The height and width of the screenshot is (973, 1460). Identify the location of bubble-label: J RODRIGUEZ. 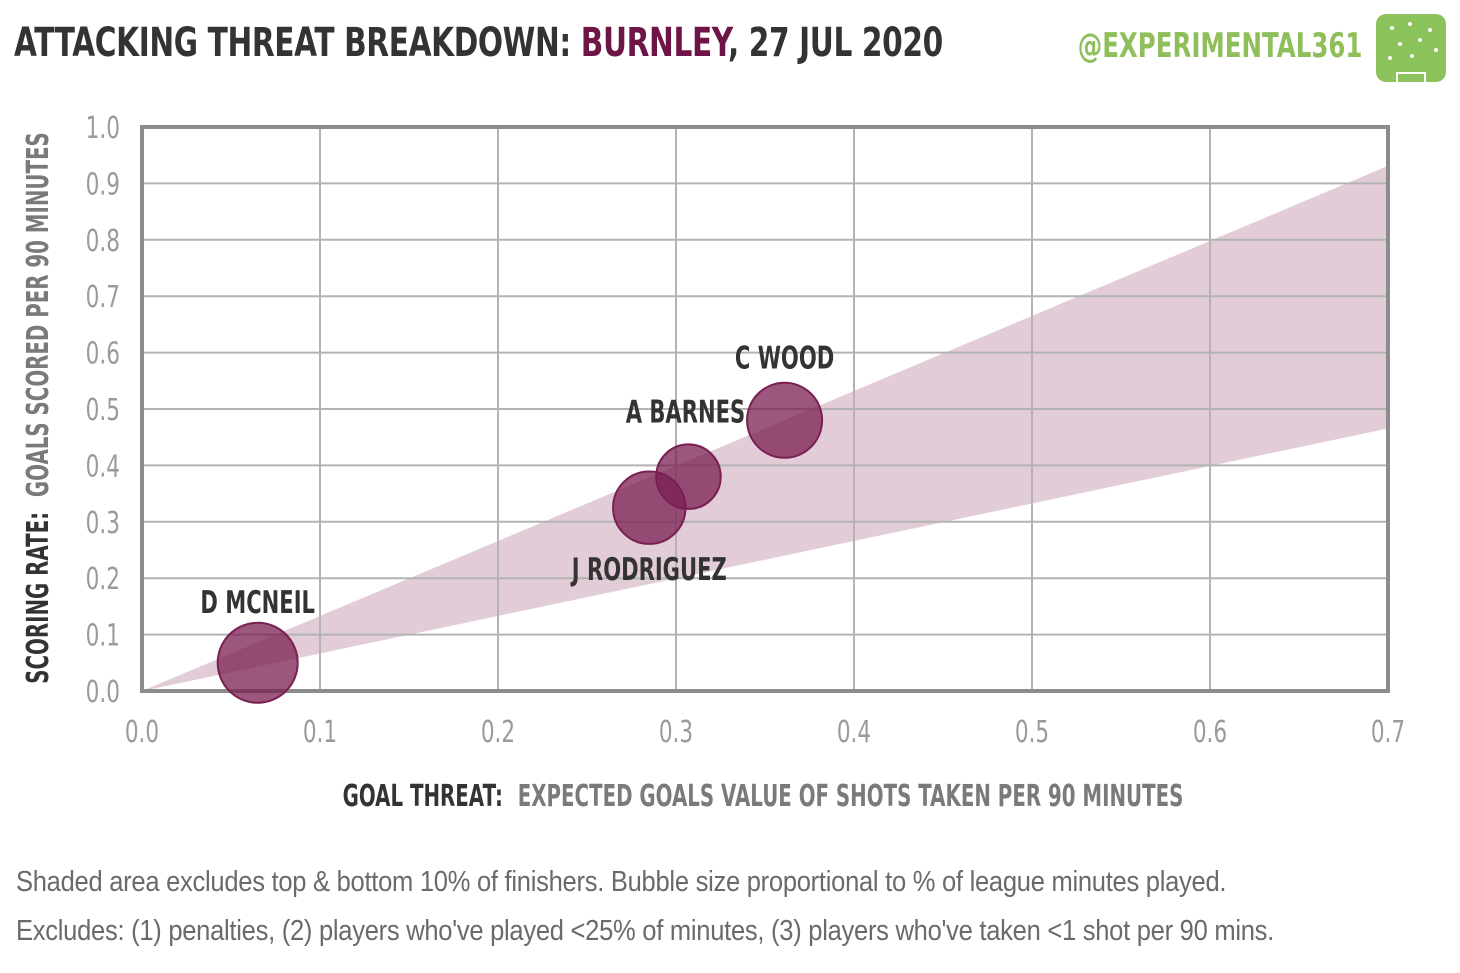
(648, 570).